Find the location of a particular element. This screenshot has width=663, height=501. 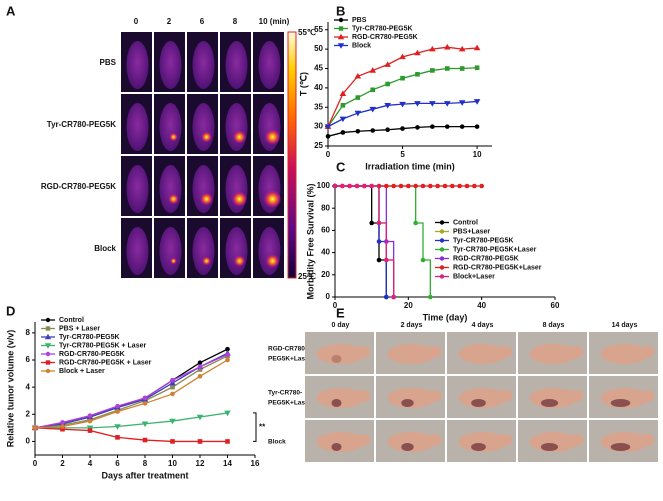

row-label: PEG5K+Laser is located at coordinates (290, 403).